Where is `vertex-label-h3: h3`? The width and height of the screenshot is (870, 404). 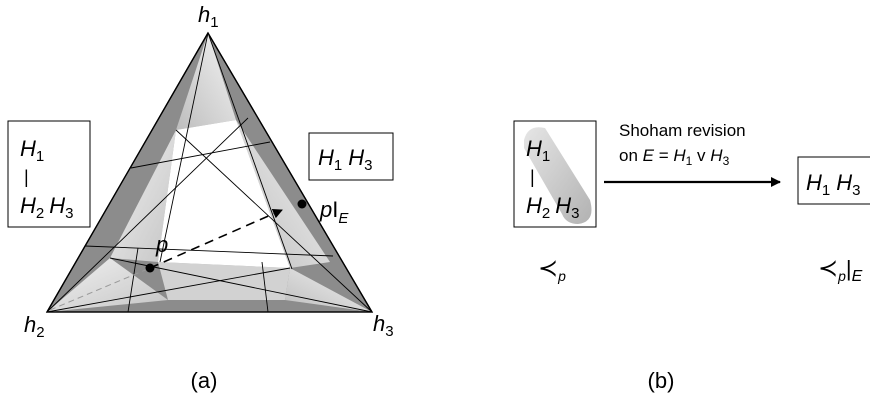 vertex-label-h3: h3 is located at coordinates (383, 325).